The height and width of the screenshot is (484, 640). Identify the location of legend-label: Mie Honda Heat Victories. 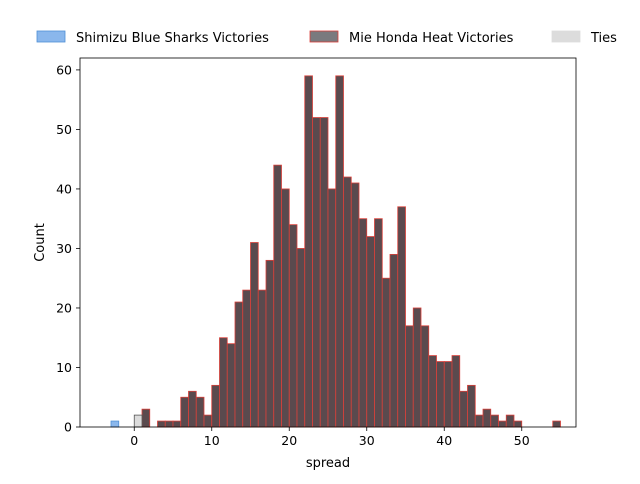
(431, 38).